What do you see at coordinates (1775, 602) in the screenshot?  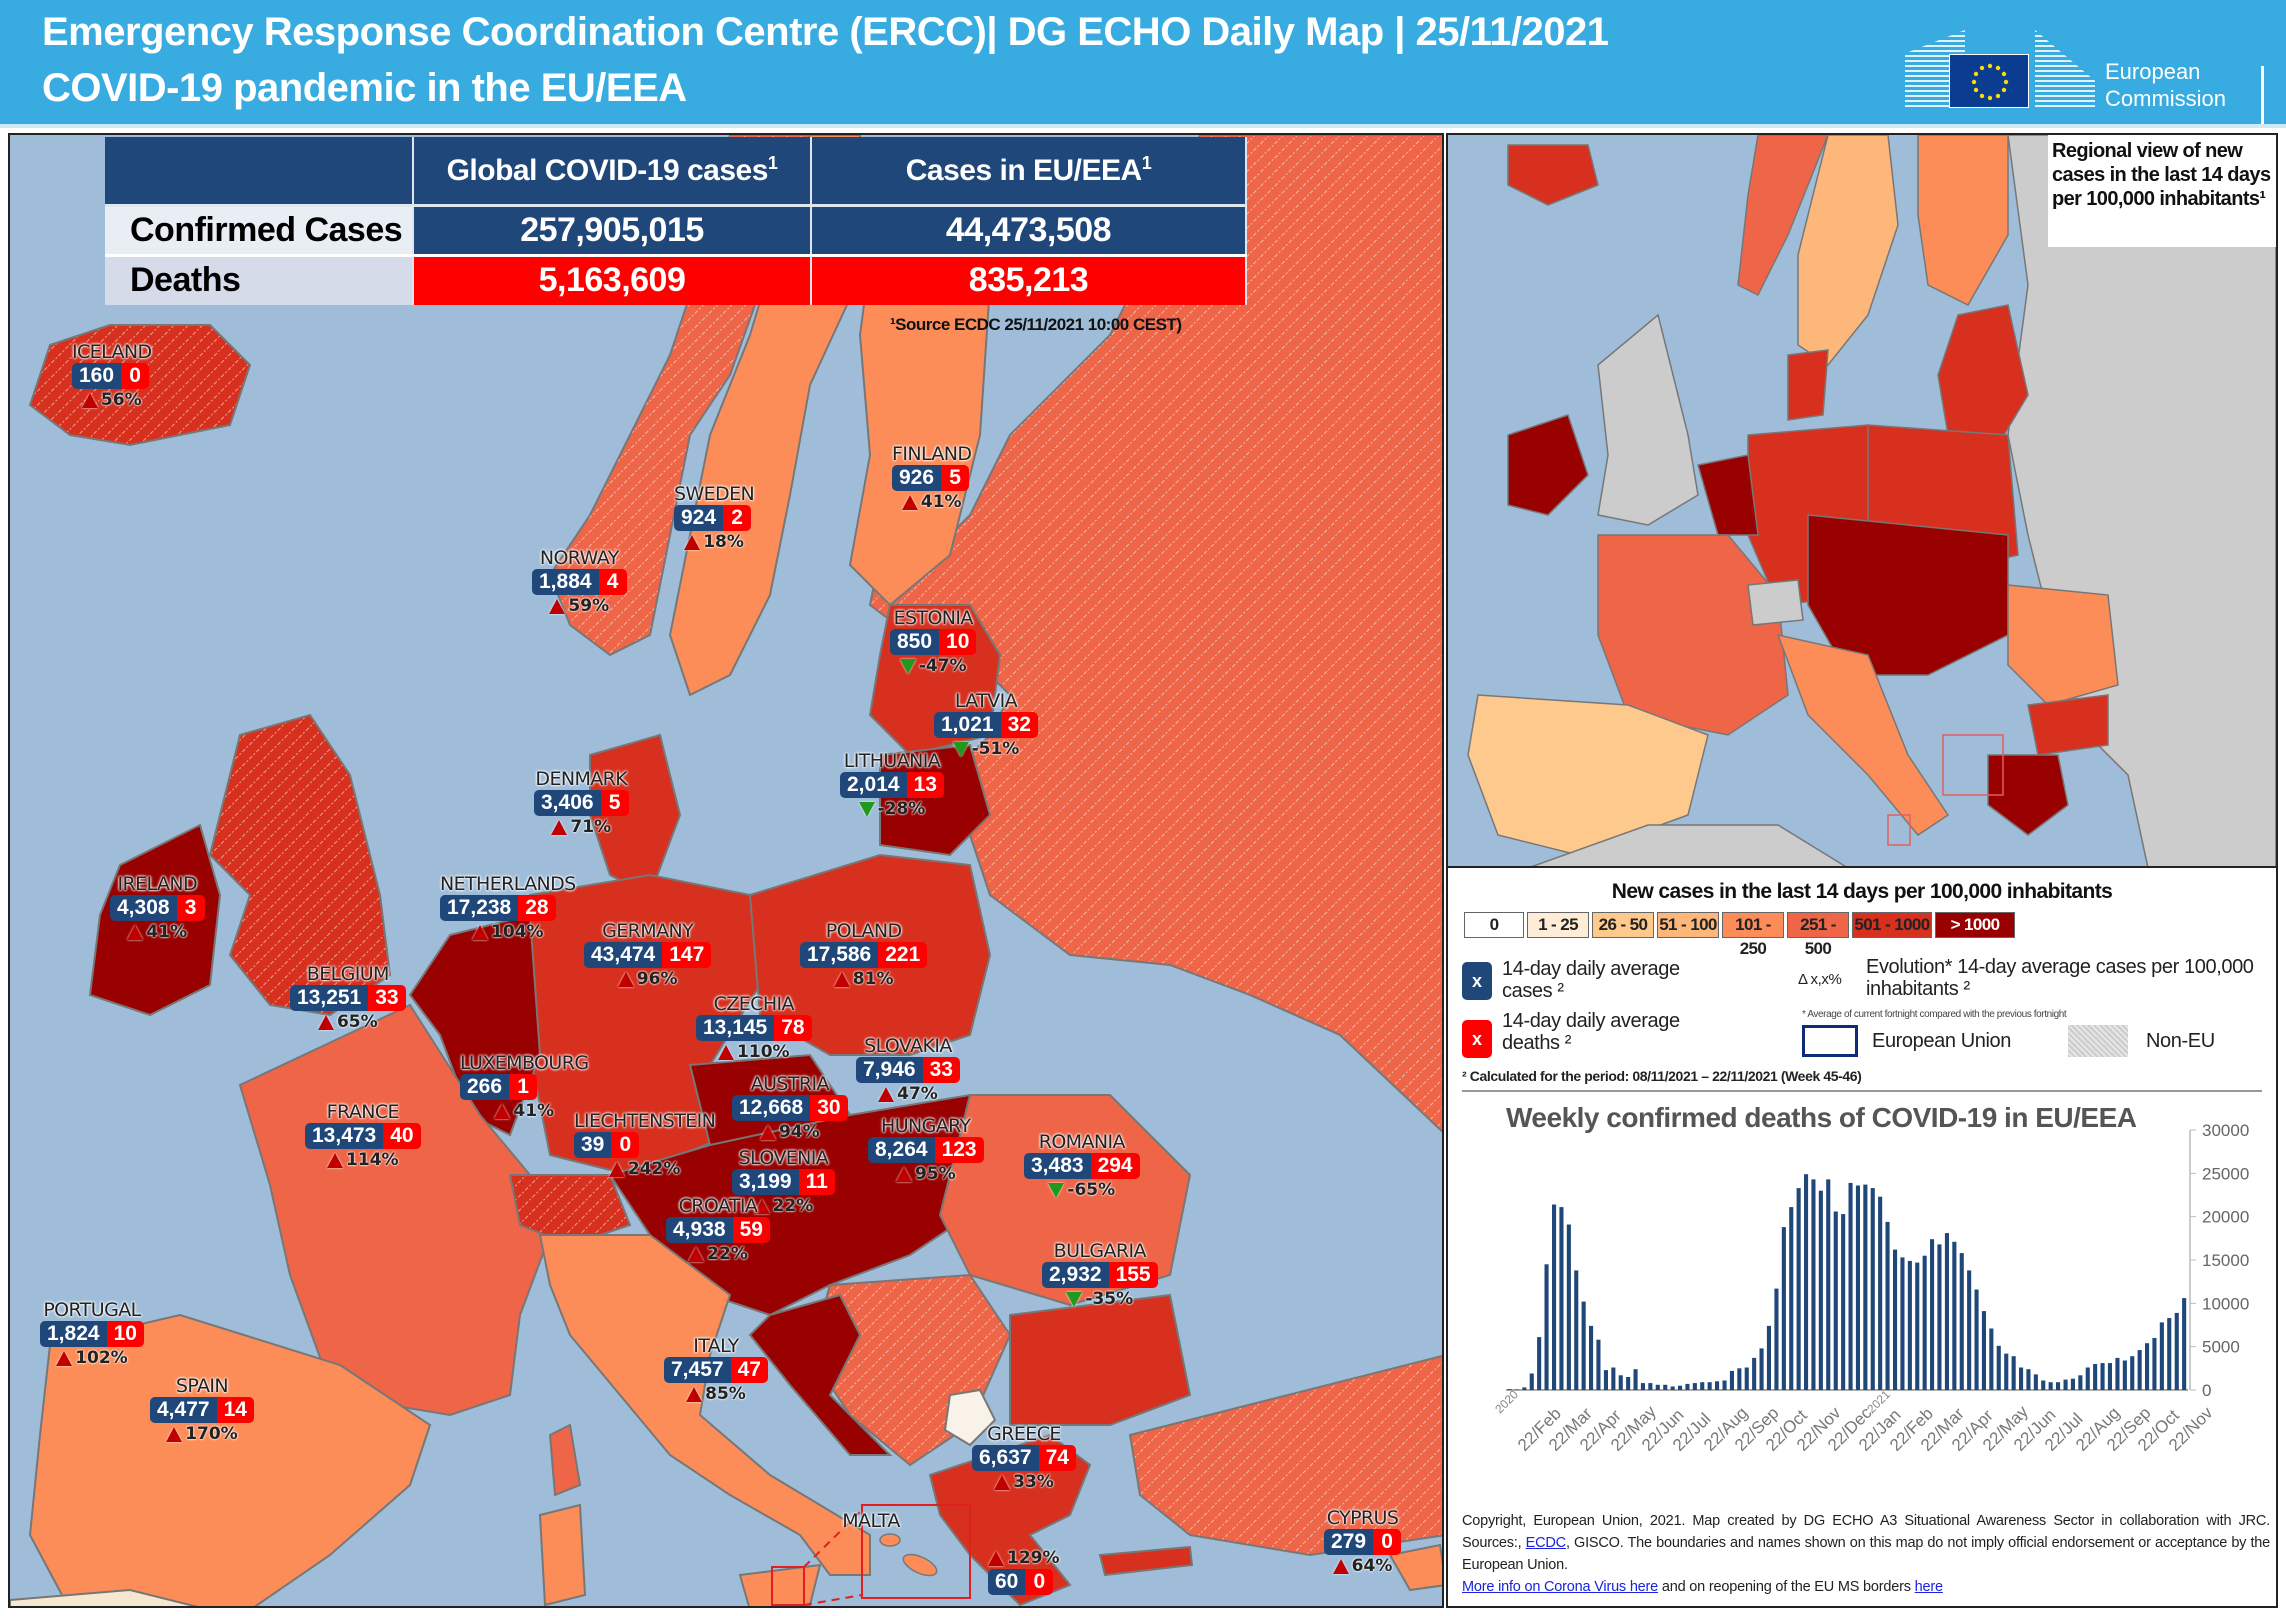 I see `reg-switzerland` at bounding box center [1775, 602].